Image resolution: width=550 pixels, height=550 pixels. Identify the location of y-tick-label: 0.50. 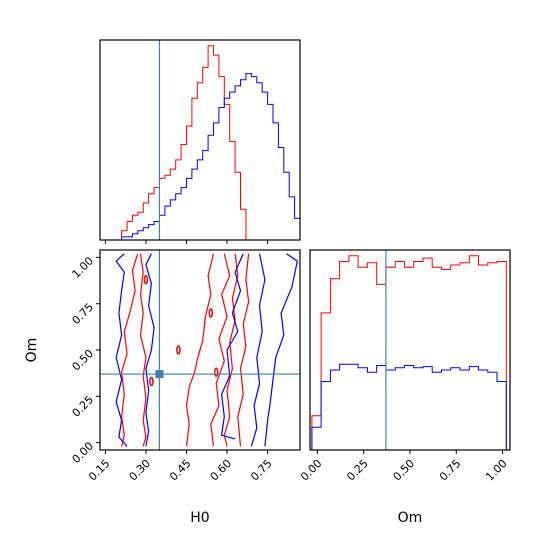
(83, 360).